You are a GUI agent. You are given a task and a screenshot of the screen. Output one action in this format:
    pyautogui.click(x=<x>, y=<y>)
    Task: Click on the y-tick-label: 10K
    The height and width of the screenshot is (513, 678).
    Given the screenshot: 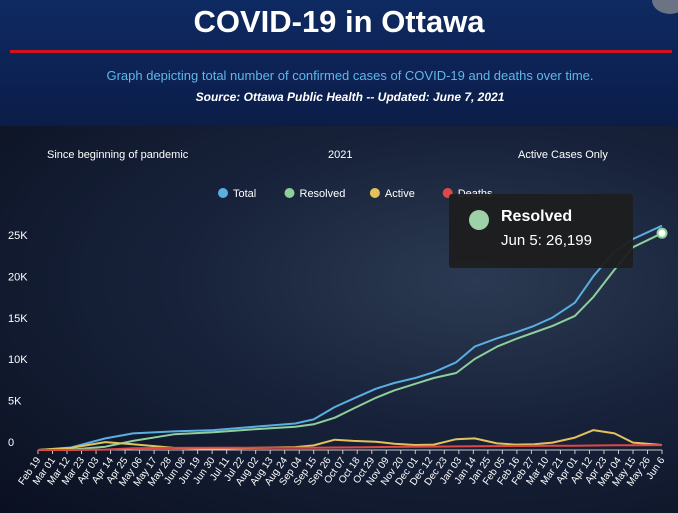 What is the action you would take?
    pyautogui.click(x=18, y=360)
    